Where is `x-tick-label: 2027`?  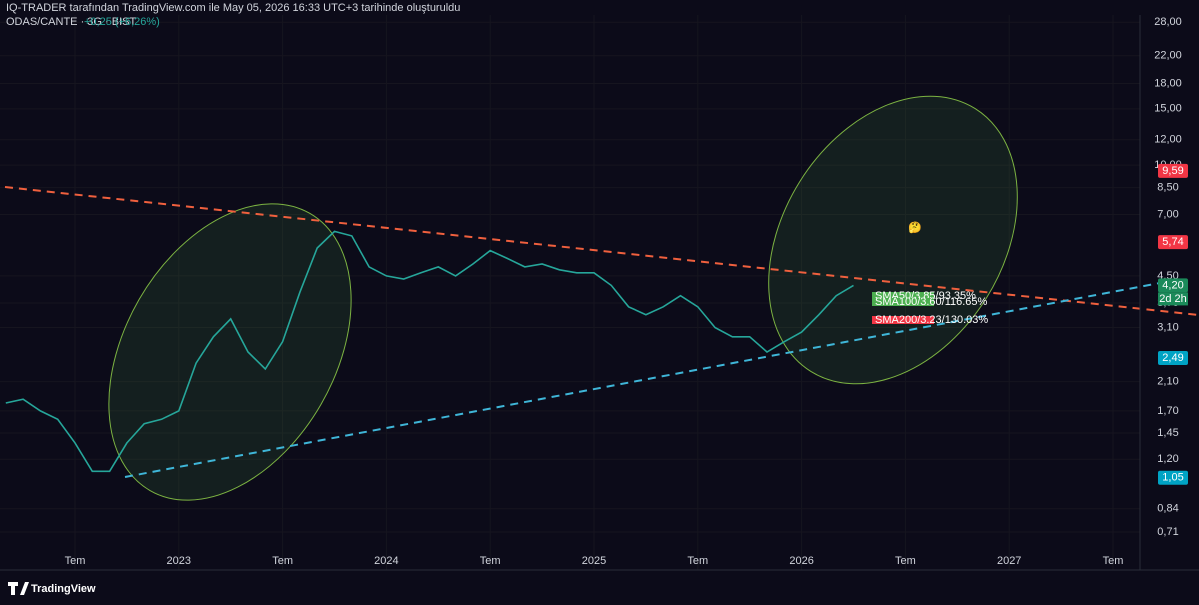
x-tick-label: 2027 is located at coordinates (1009, 561).